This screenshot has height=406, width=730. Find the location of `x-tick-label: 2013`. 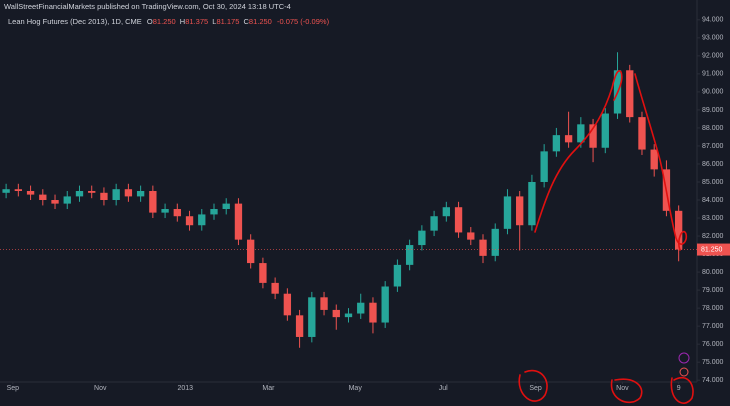

x-tick-label: 2013 is located at coordinates (185, 388).